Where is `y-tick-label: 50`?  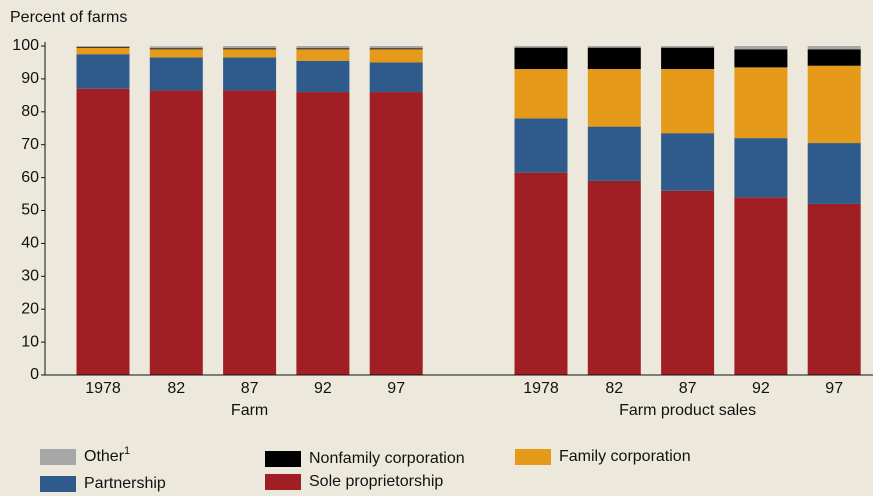
y-tick-label: 50 is located at coordinates (30, 210).